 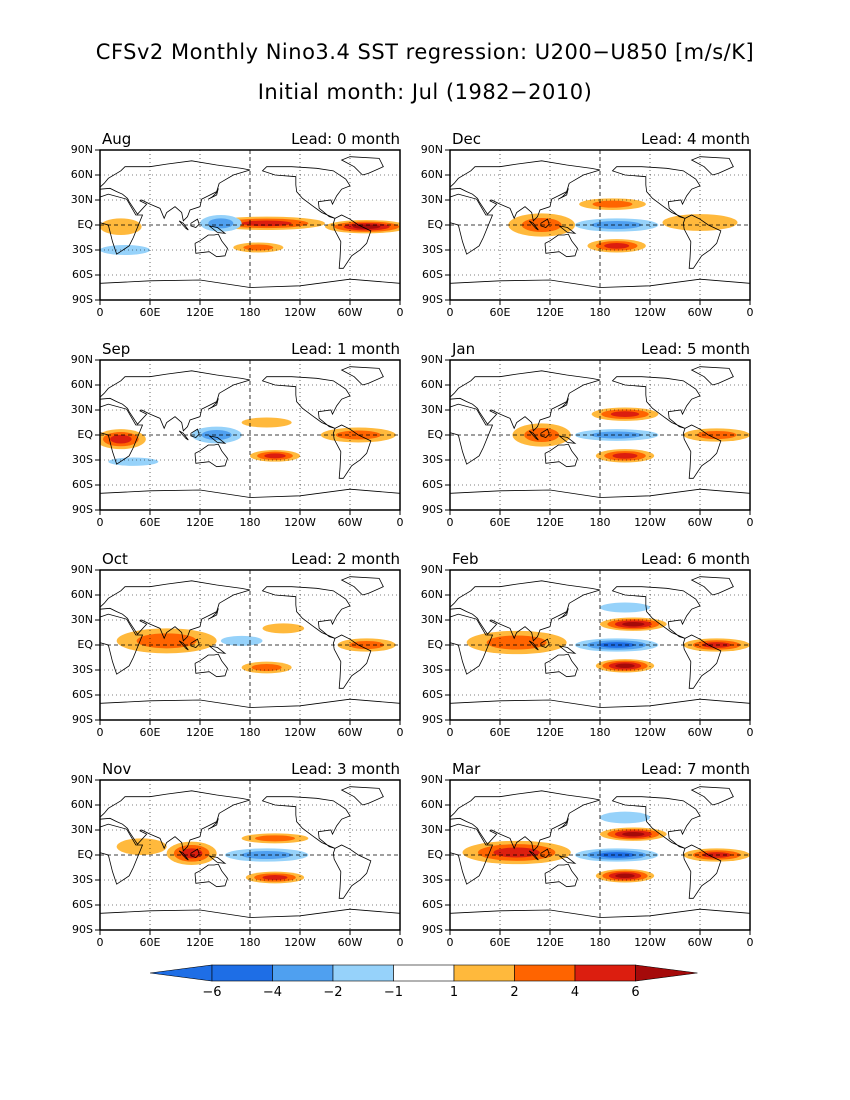 I want to click on colorbar-label: 6, so click(x=635, y=992).